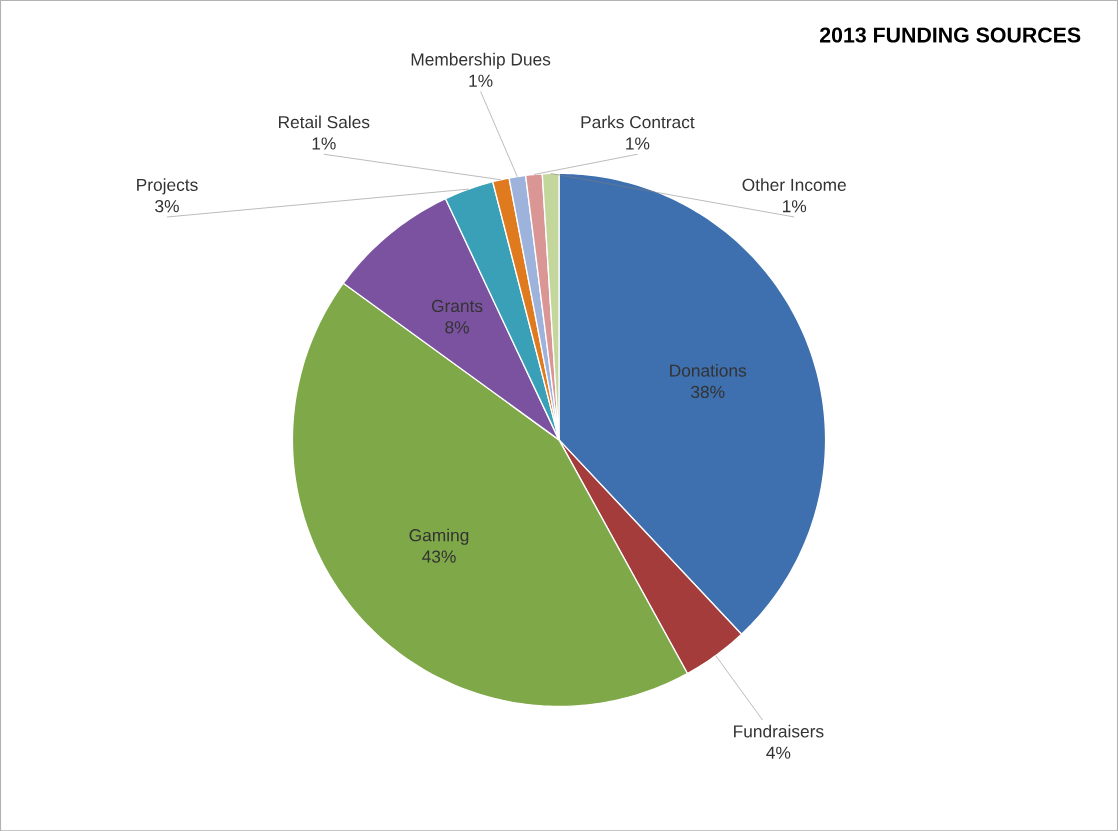 This screenshot has width=1118, height=831. Describe the element at coordinates (439, 556) in the screenshot. I see `data-label: 43%` at that location.